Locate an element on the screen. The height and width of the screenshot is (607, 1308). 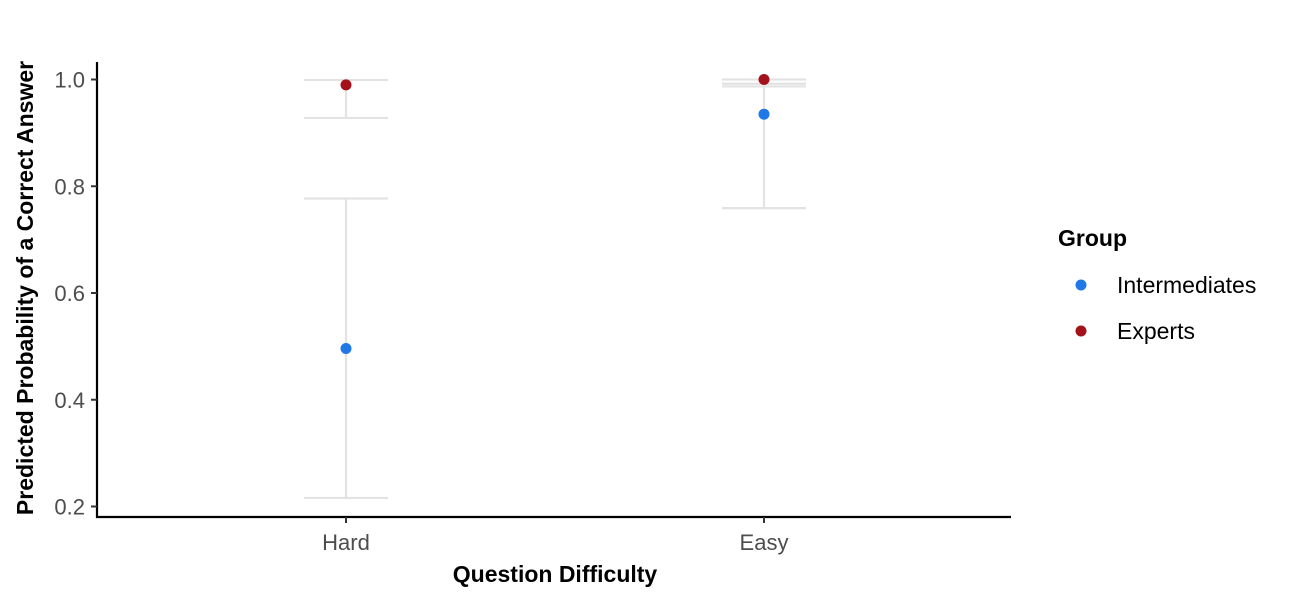
legend-title: Group is located at coordinates (1092, 238).